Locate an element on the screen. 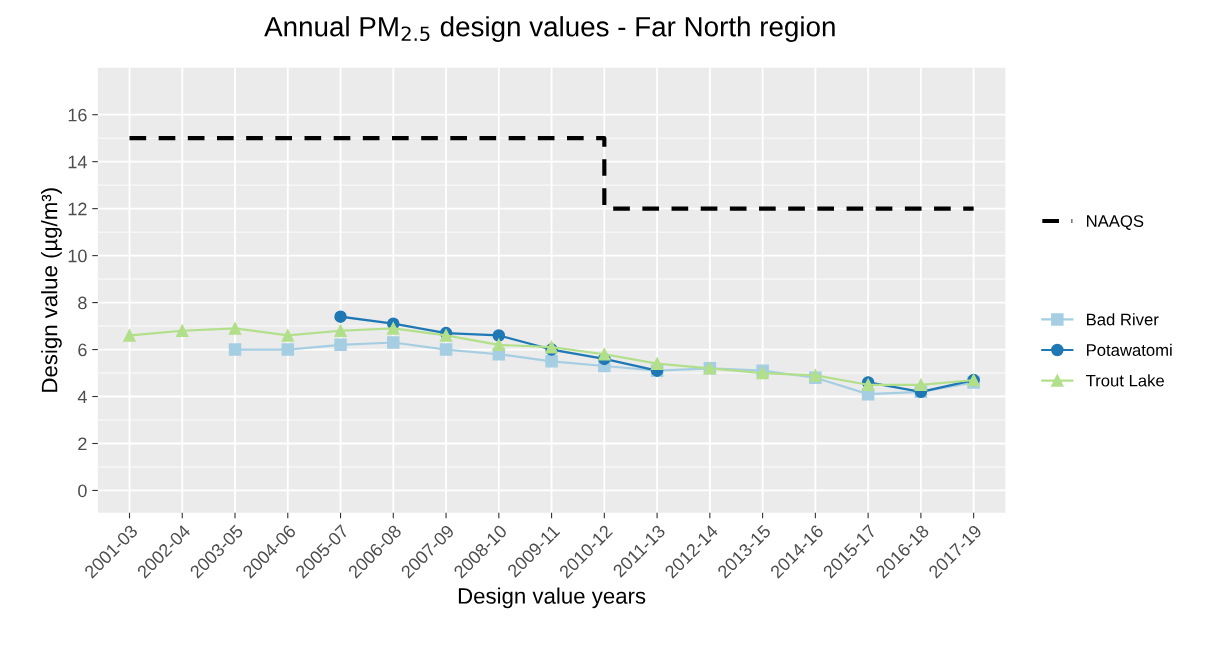 The height and width of the screenshot is (645, 1223). legend-label: Potawatomi is located at coordinates (1129, 349).